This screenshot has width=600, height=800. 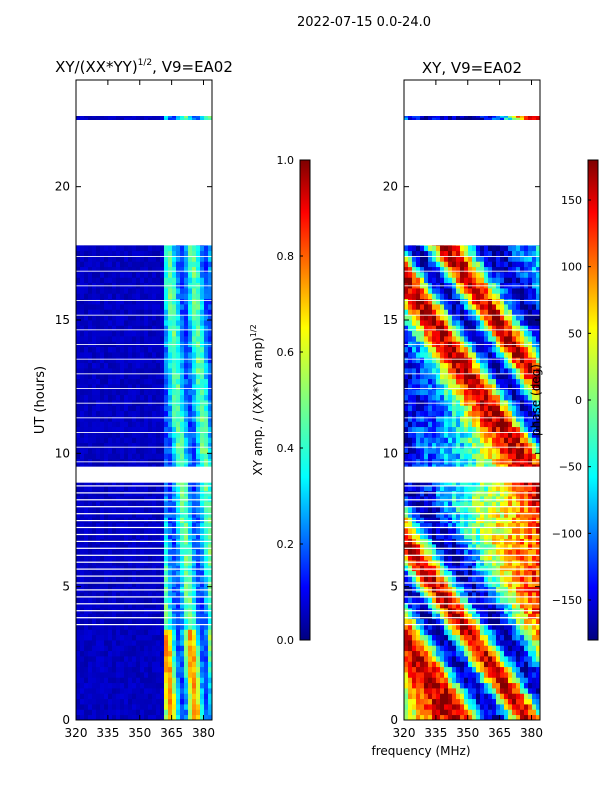 What do you see at coordinates (570, 467) in the screenshot?
I see `right-colorbar-tick-label: −50` at bounding box center [570, 467].